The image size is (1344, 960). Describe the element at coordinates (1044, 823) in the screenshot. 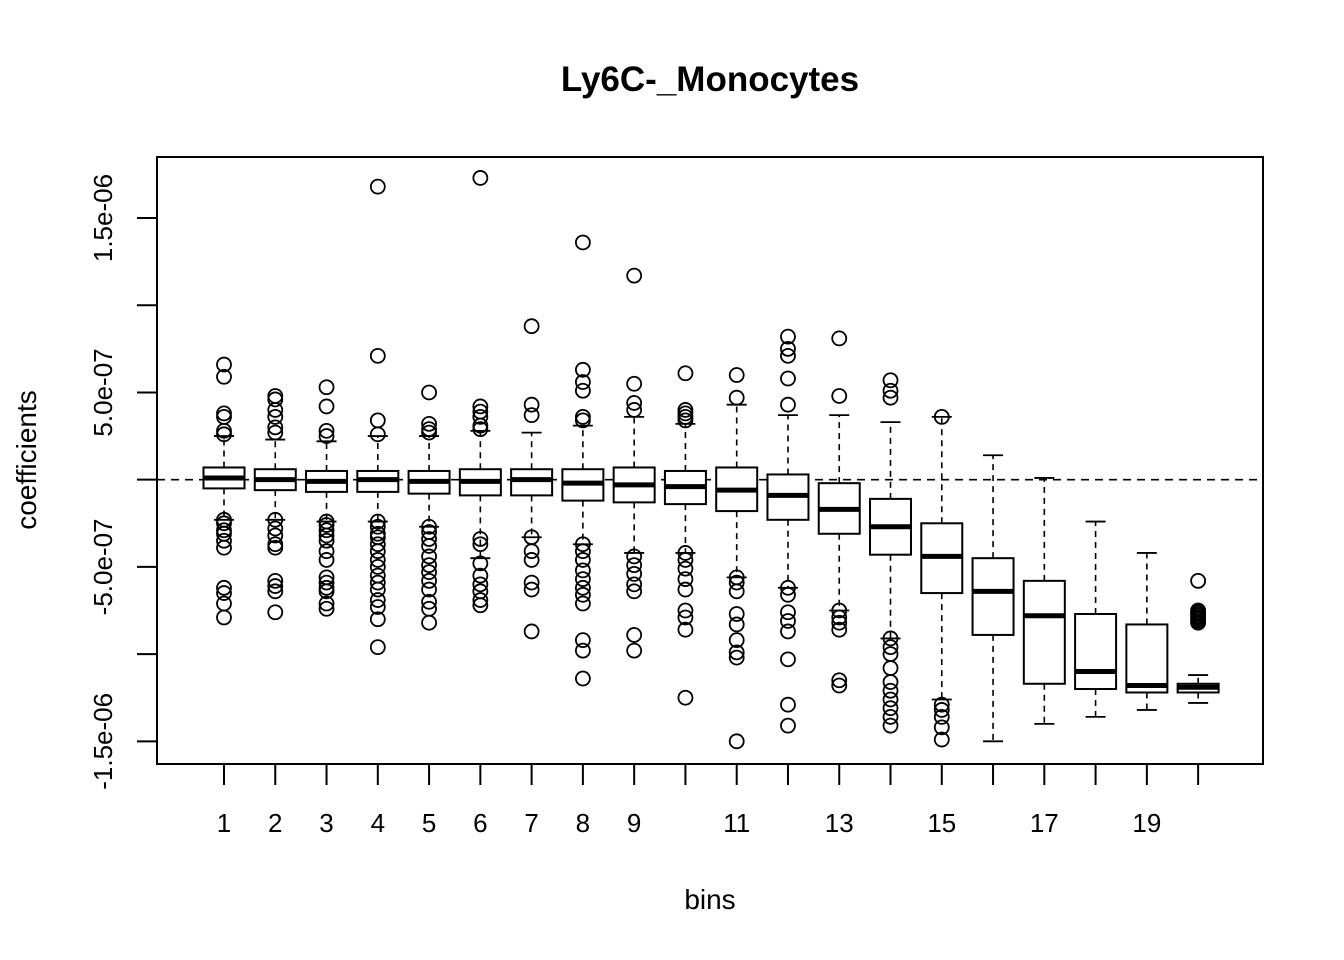

I see `x-tick-label: 17` at that location.